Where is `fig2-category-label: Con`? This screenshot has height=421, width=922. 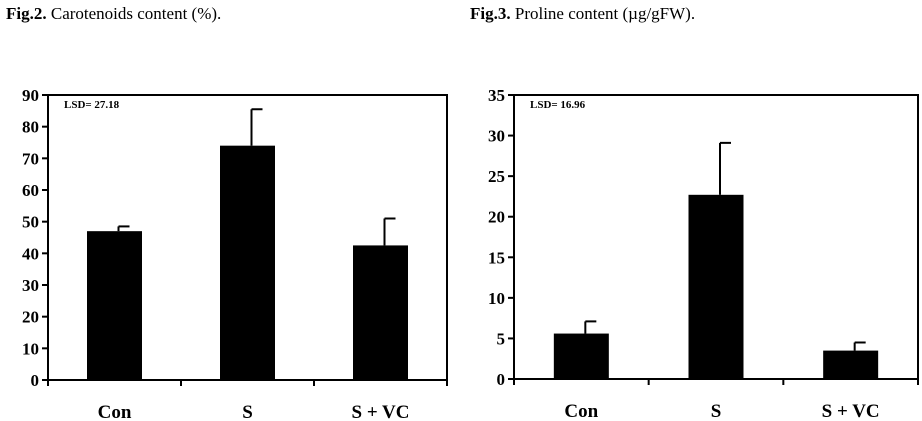 fig2-category-label: Con is located at coordinates (115, 411).